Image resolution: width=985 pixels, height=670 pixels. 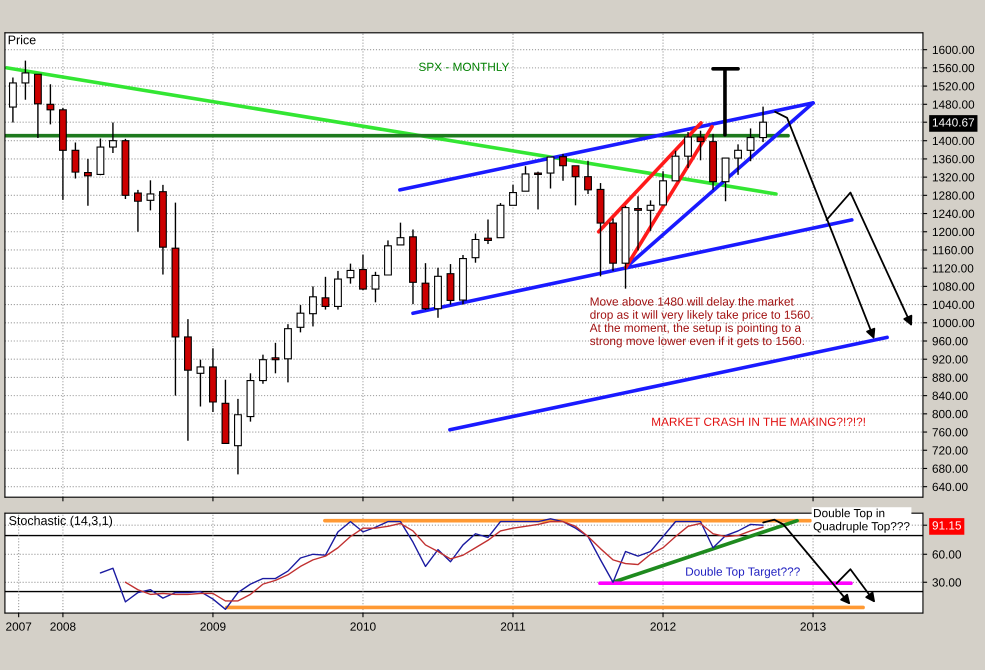 What do you see at coordinates (953, 232) in the screenshot?
I see `y-tick-label: 1200.00` at bounding box center [953, 232].